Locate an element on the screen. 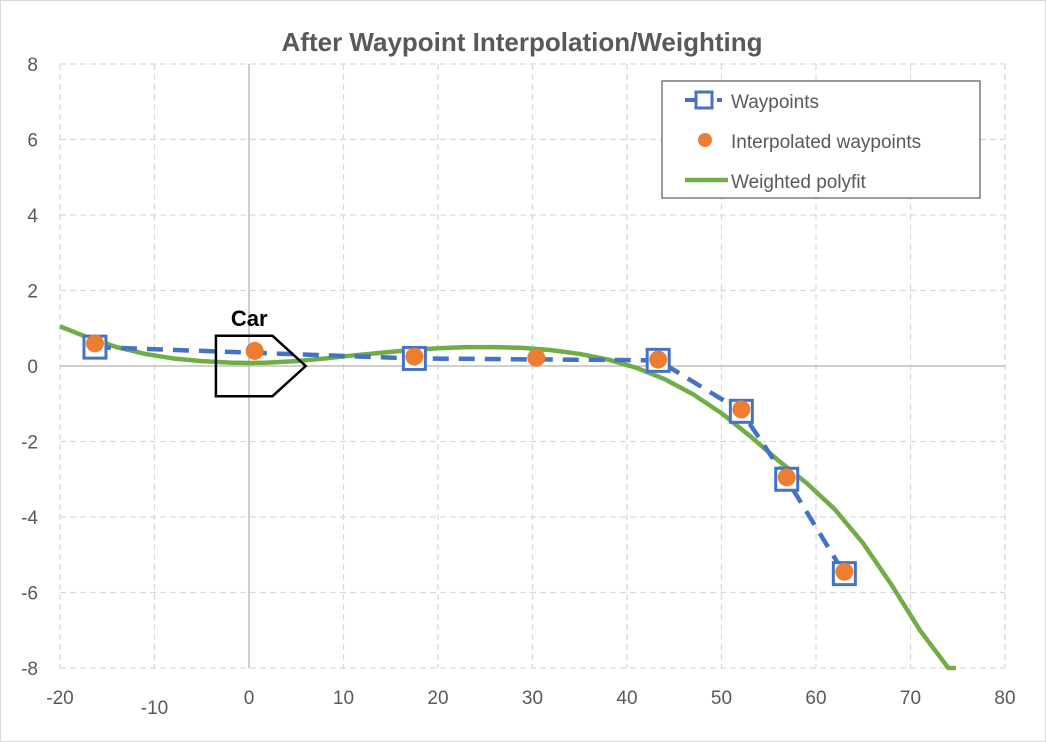 This screenshot has height=742, width=1046. car-shape is located at coordinates (261, 366).